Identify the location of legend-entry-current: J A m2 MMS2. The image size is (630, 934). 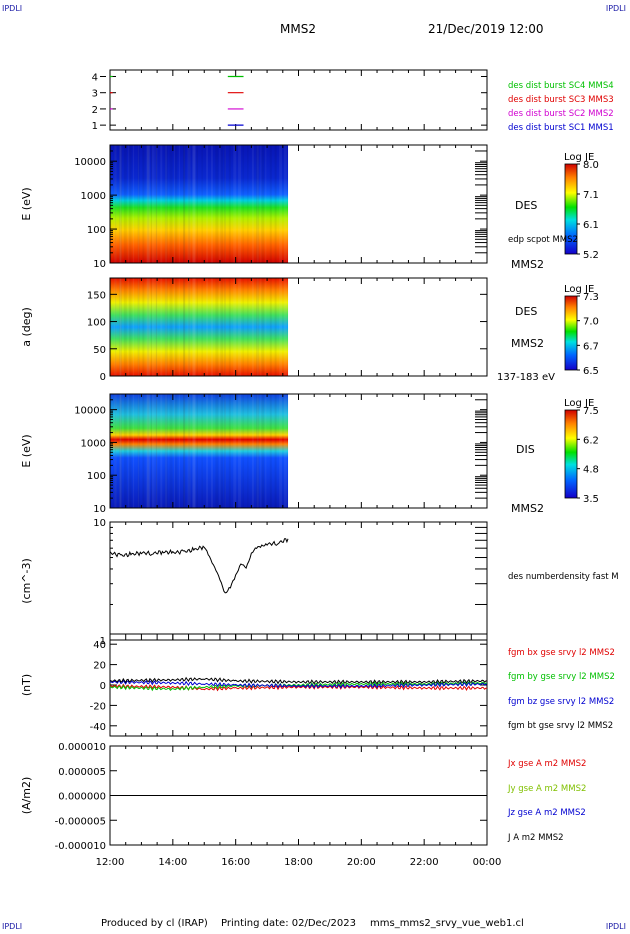
(535, 838).